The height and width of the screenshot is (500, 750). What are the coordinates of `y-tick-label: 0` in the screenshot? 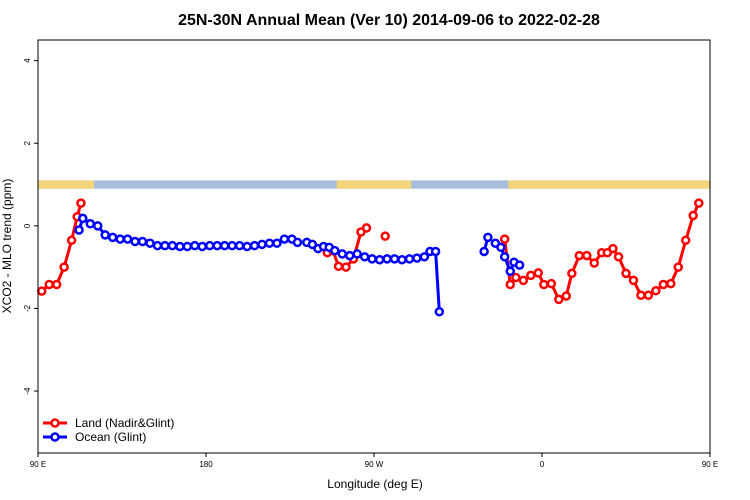 It's located at (27, 225).